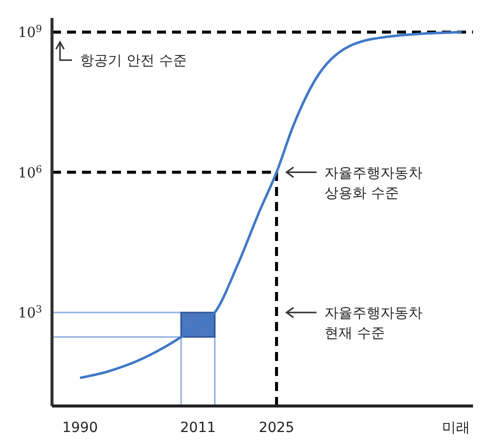  What do you see at coordinates (133, 61) in the screenshot?
I see `annotation: 항공기 안전 수준` at bounding box center [133, 61].